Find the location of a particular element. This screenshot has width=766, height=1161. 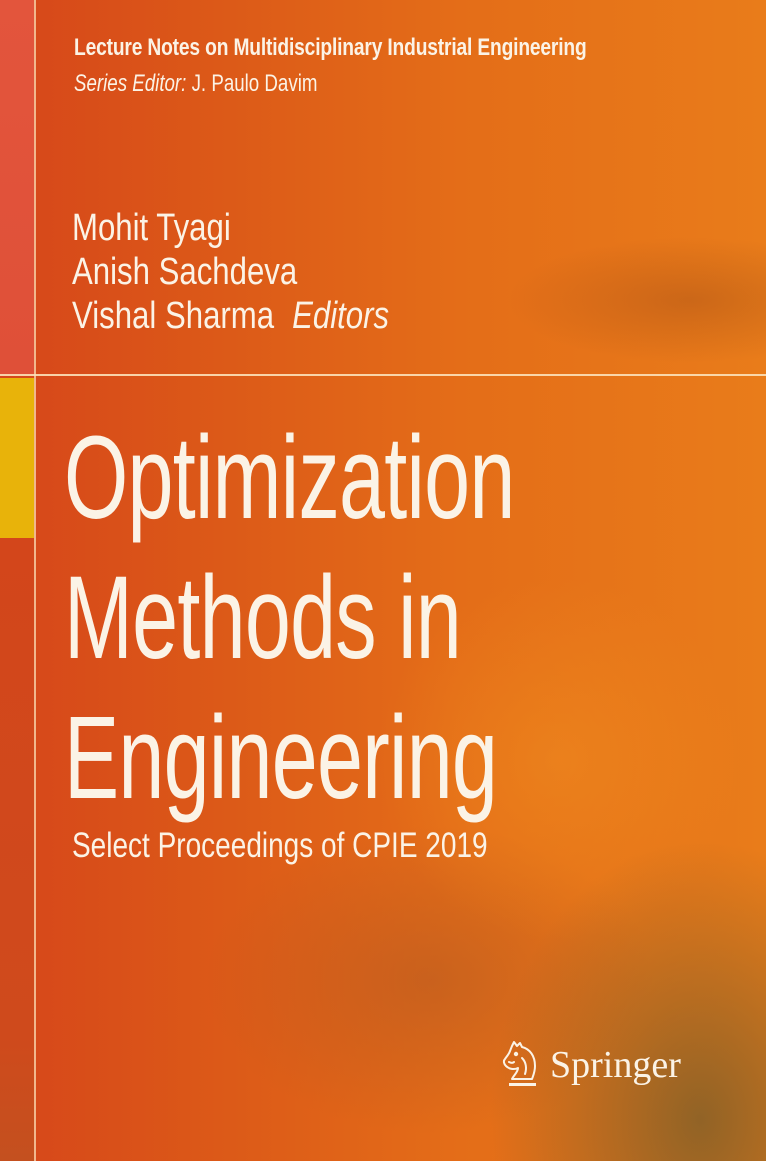

editor-name: Vishal Sharma is located at coordinates (173, 316).